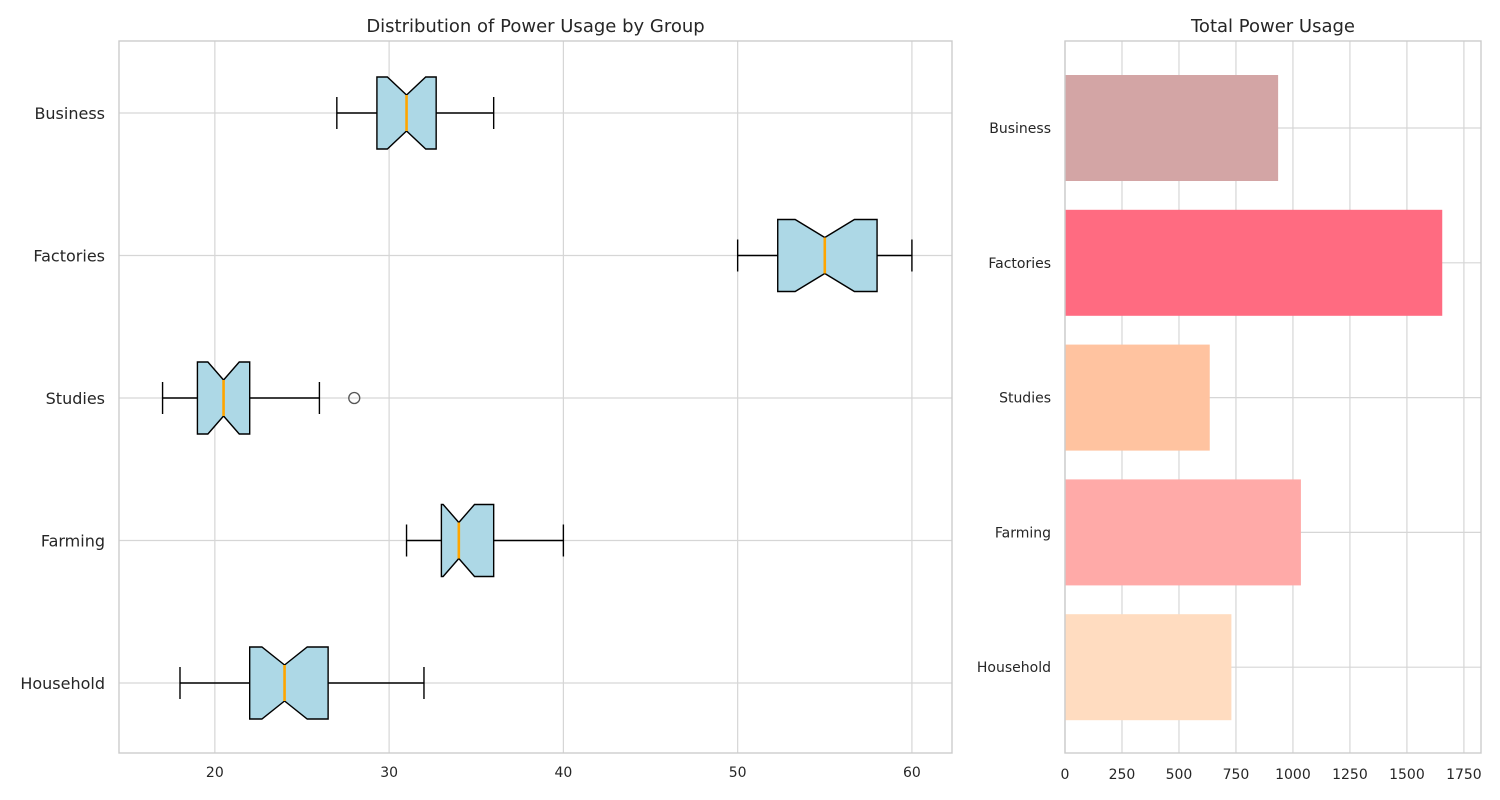 The image size is (1500, 800). I want to click on bar-x-tick-label: 1250, so click(1350, 775).